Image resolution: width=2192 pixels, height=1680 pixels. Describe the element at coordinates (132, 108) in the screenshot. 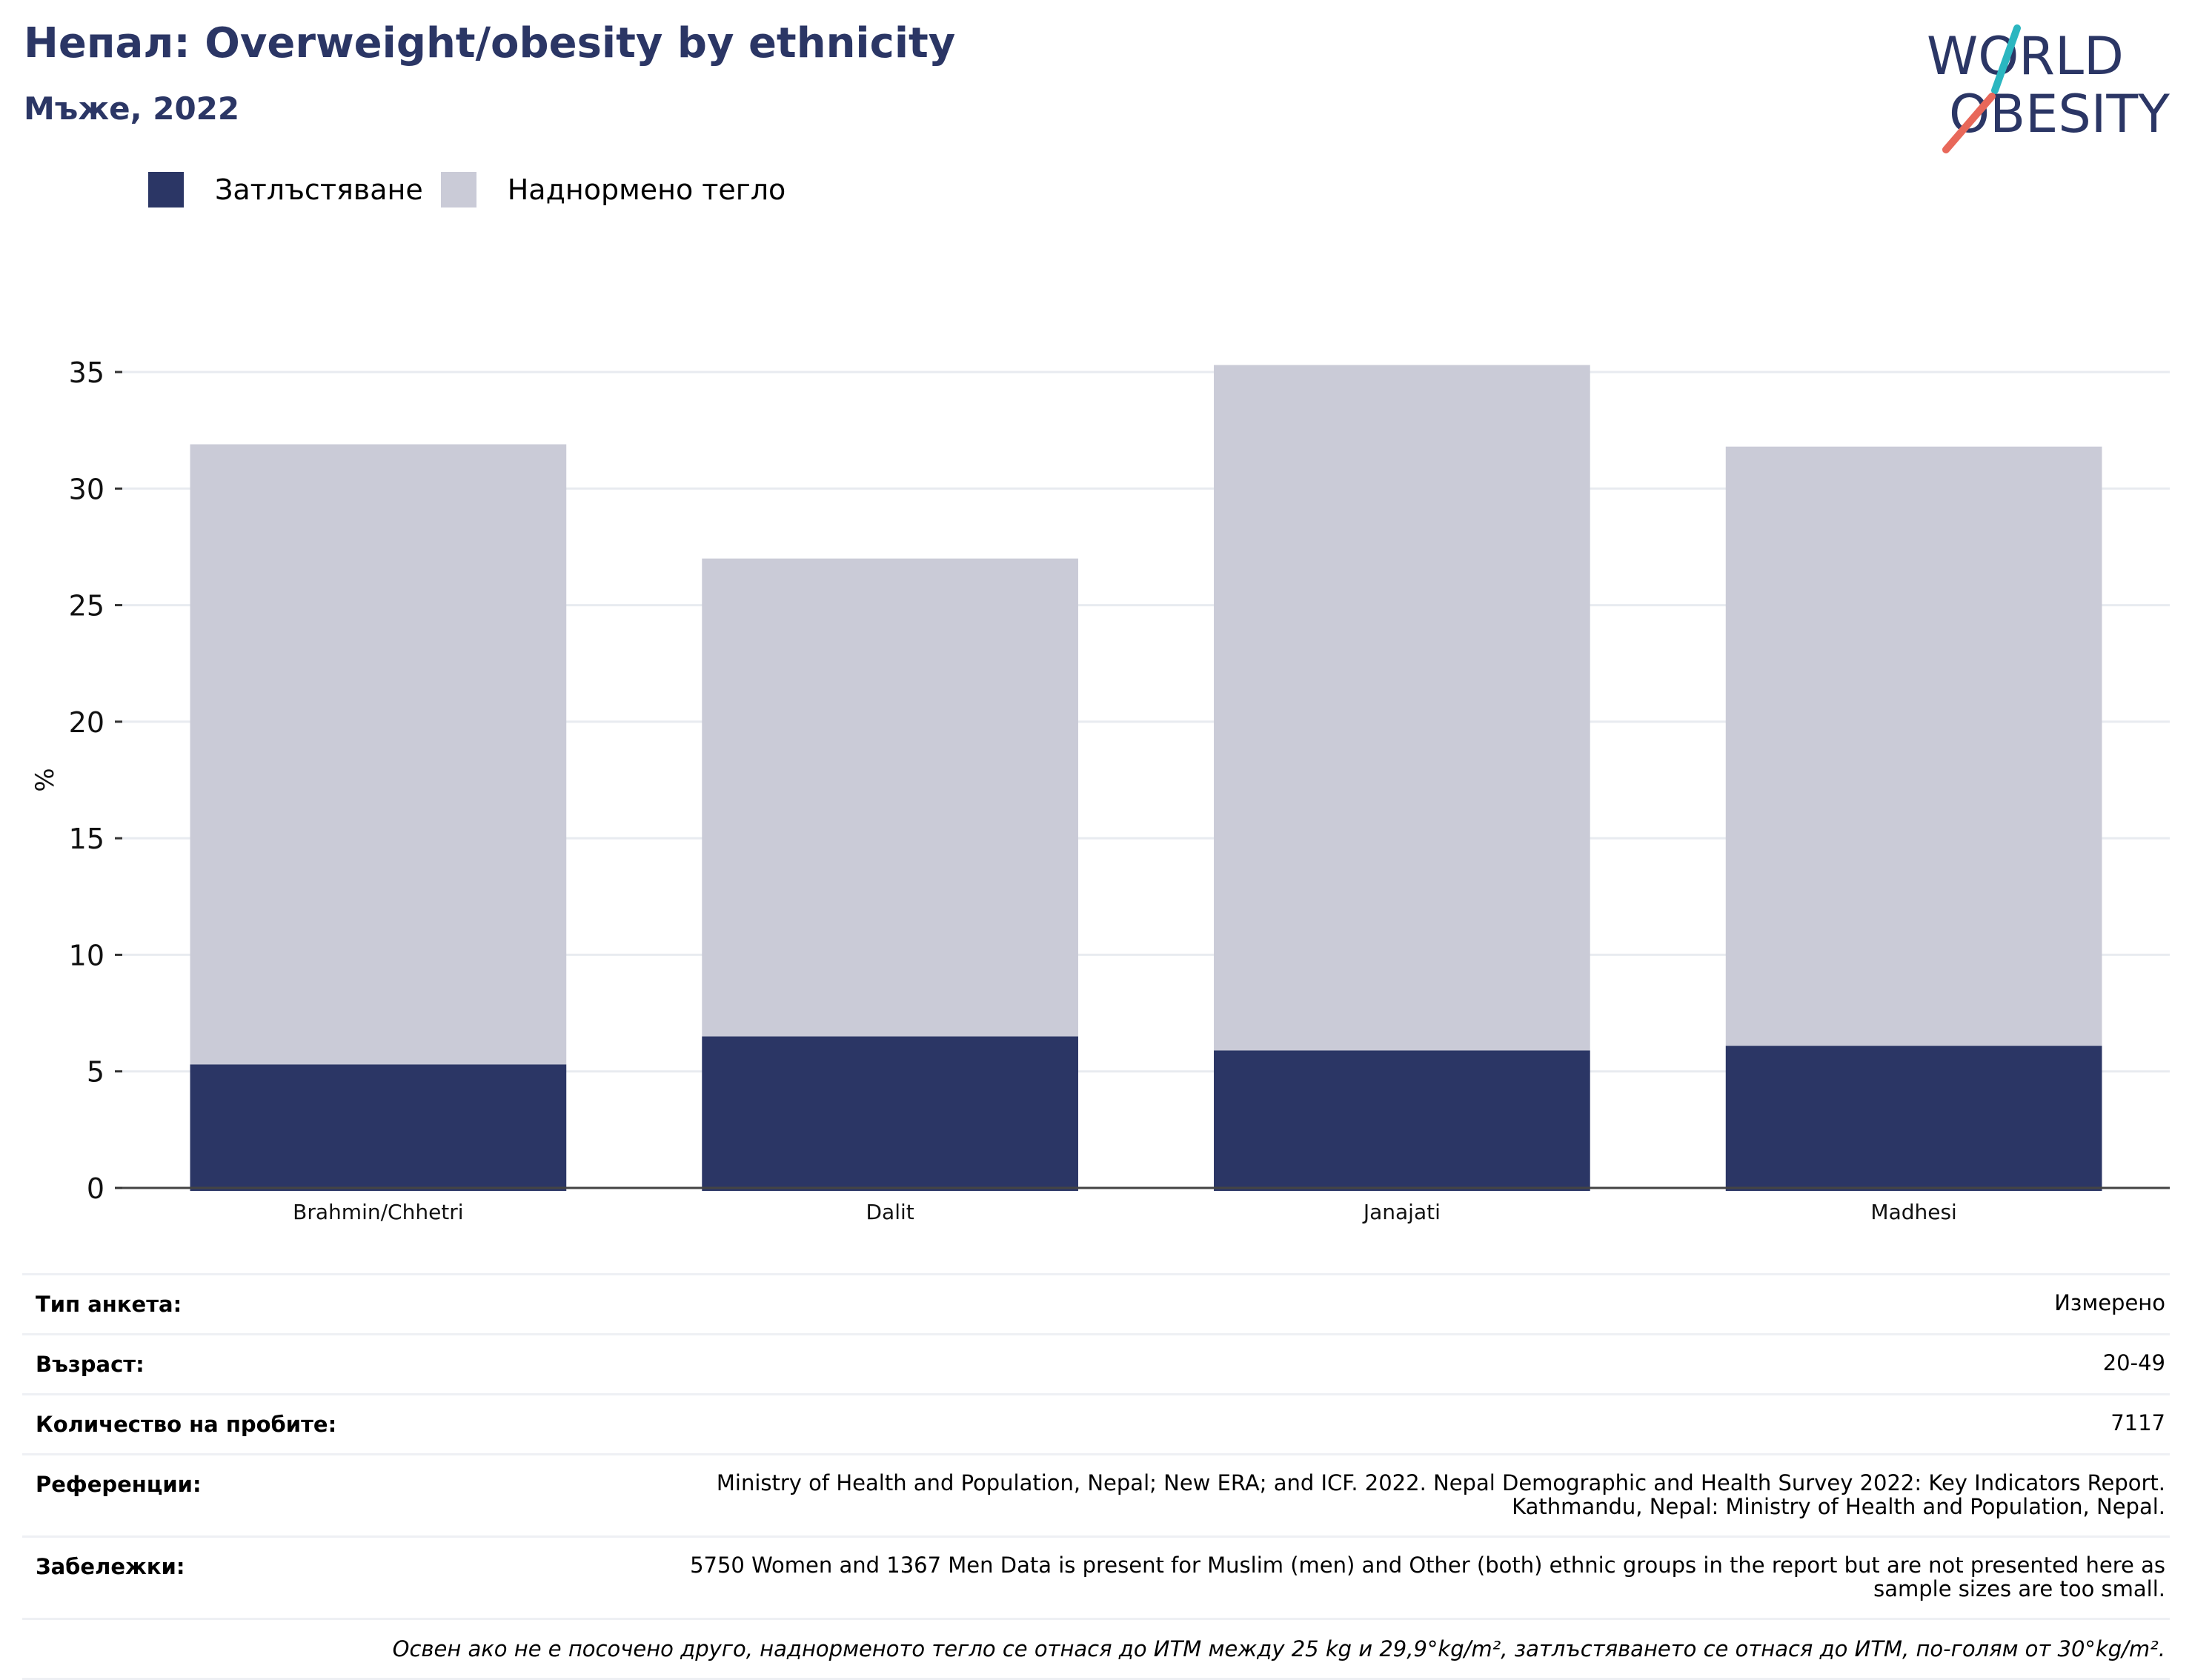

I see `chart-subtitle: Мъже, 2022` at that location.